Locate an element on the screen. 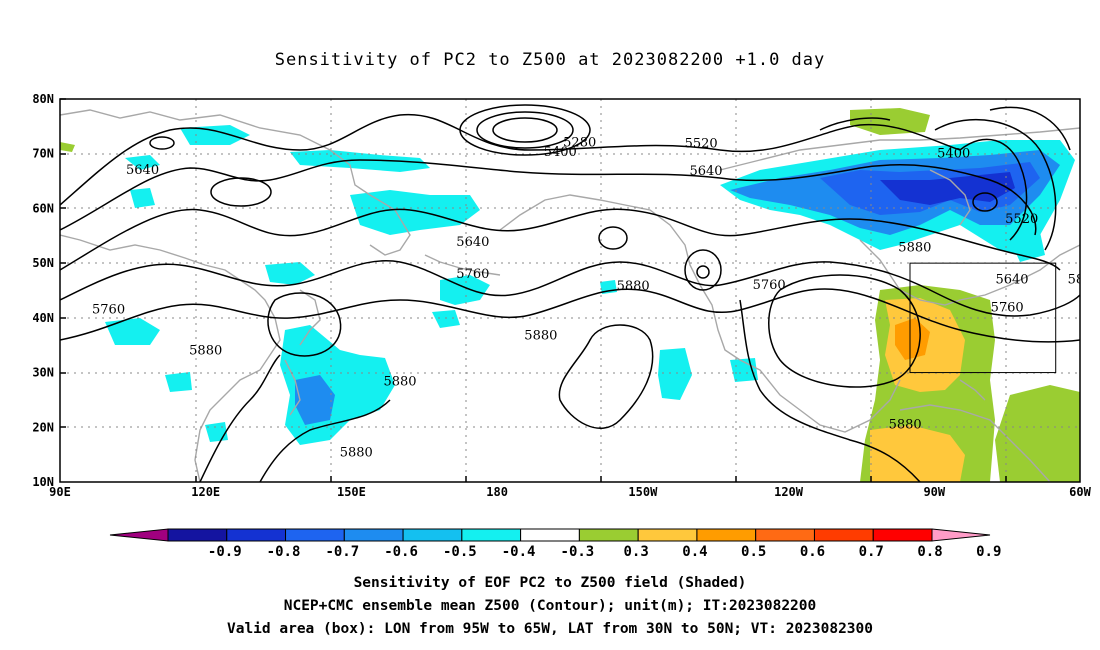  colorbar-label: 0.7 is located at coordinates (871, 552).